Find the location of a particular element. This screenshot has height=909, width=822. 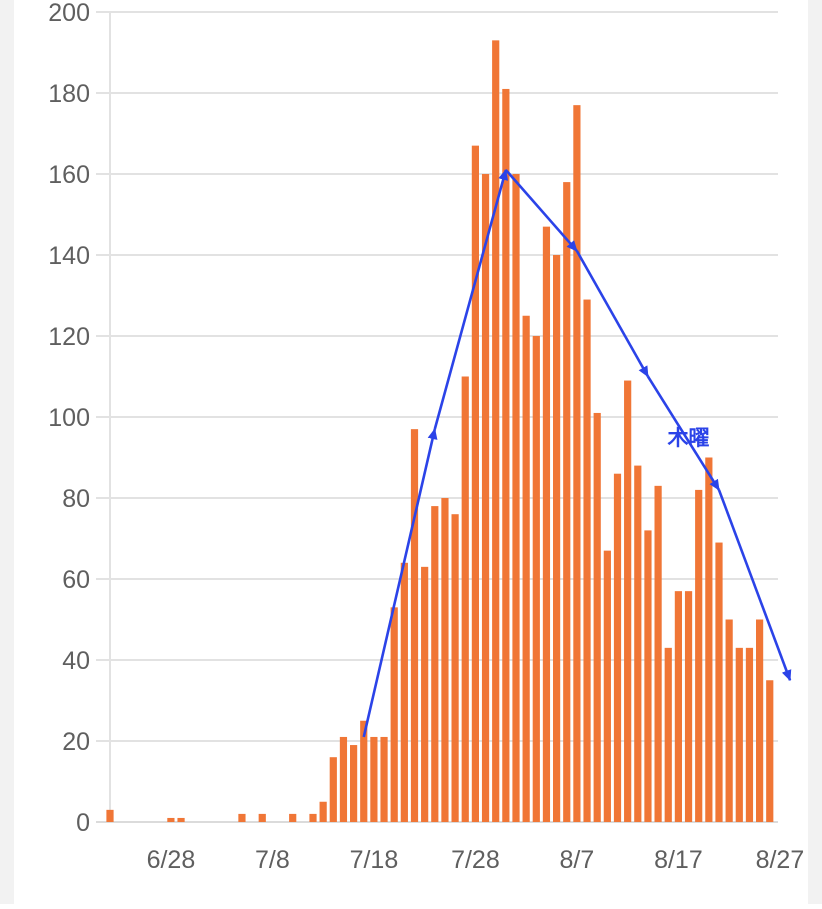

annotation-label: 木曜 is located at coordinates (688, 438).